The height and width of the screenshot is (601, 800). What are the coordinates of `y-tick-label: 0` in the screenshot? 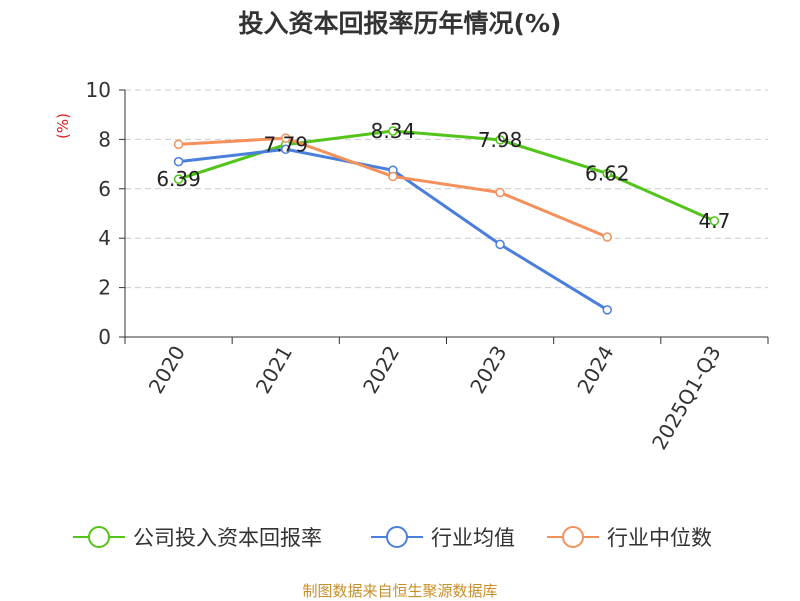 It's located at (104, 337).